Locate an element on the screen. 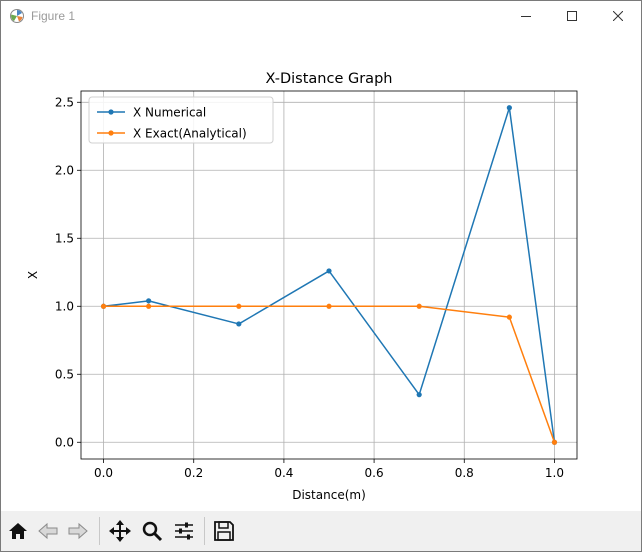  back-button is located at coordinates (48, 531).